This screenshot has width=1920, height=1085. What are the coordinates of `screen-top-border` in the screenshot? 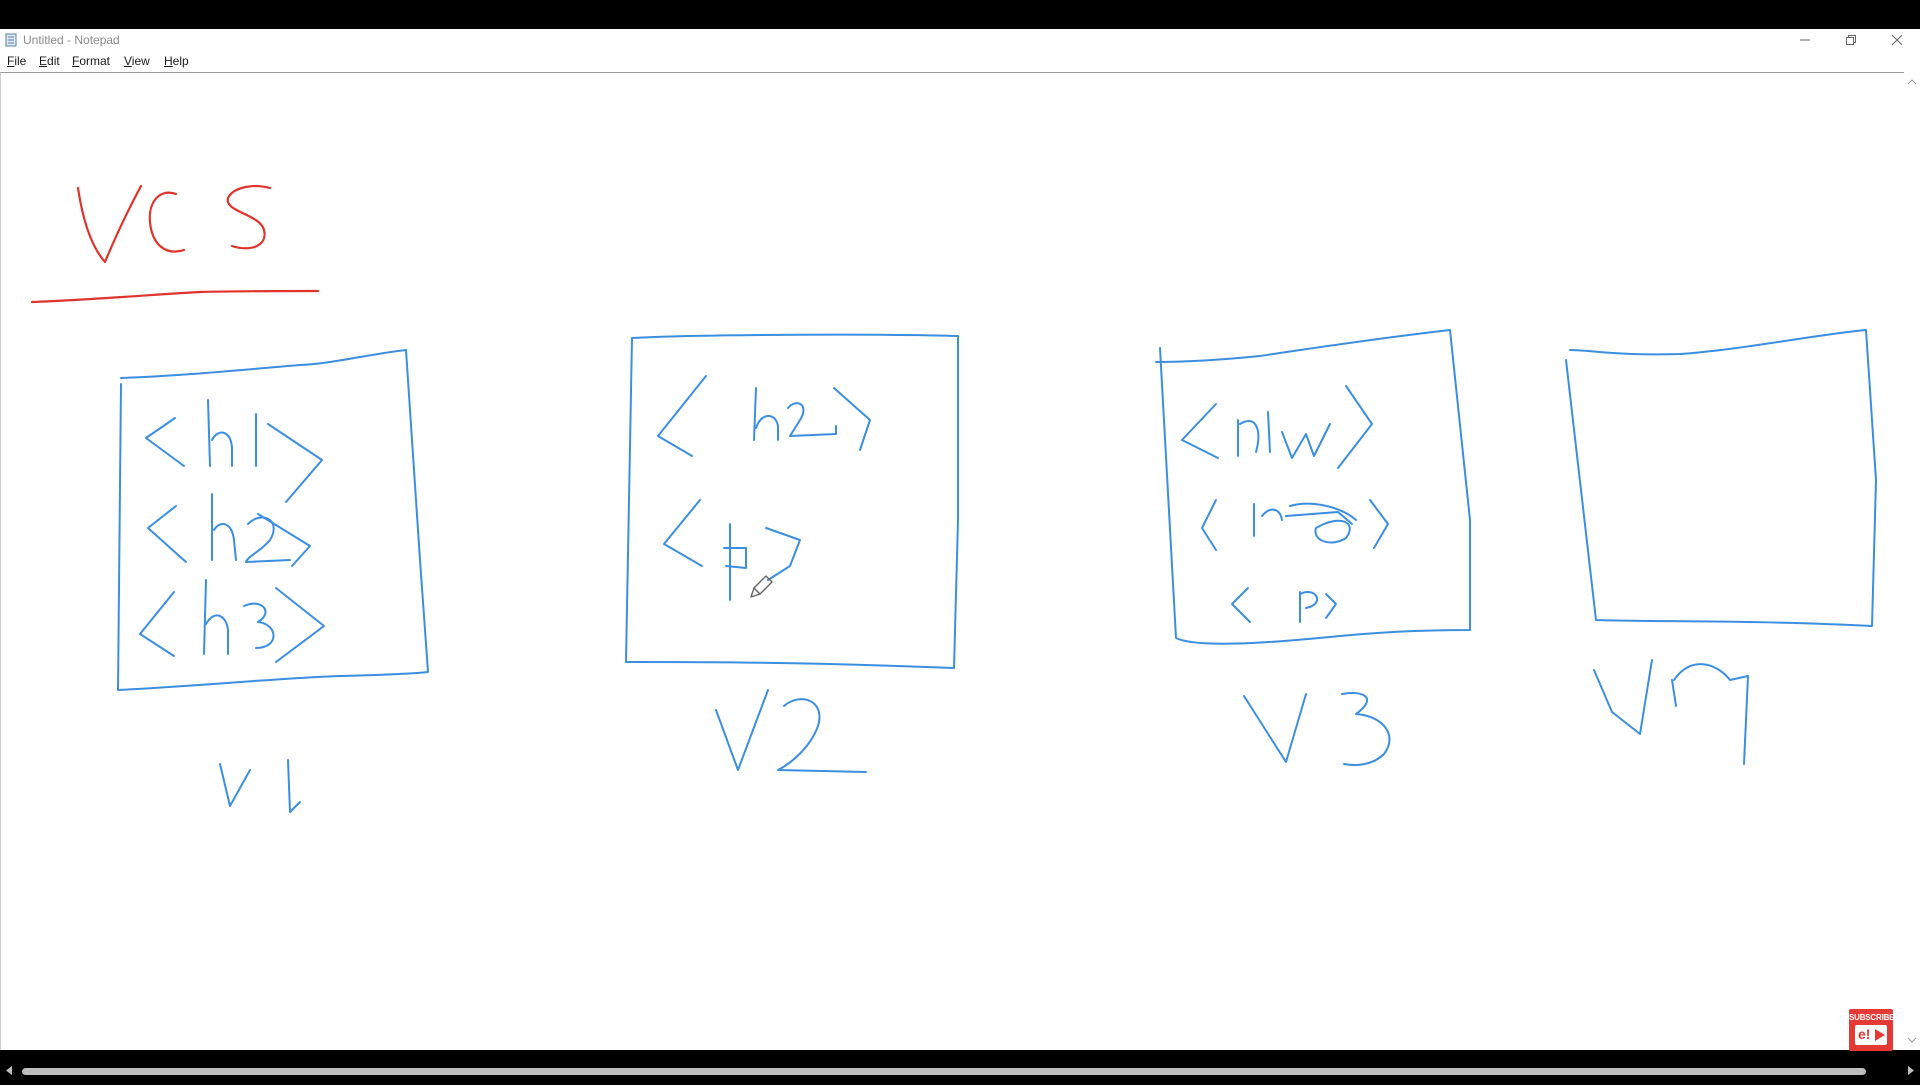 It's located at (960, 14).